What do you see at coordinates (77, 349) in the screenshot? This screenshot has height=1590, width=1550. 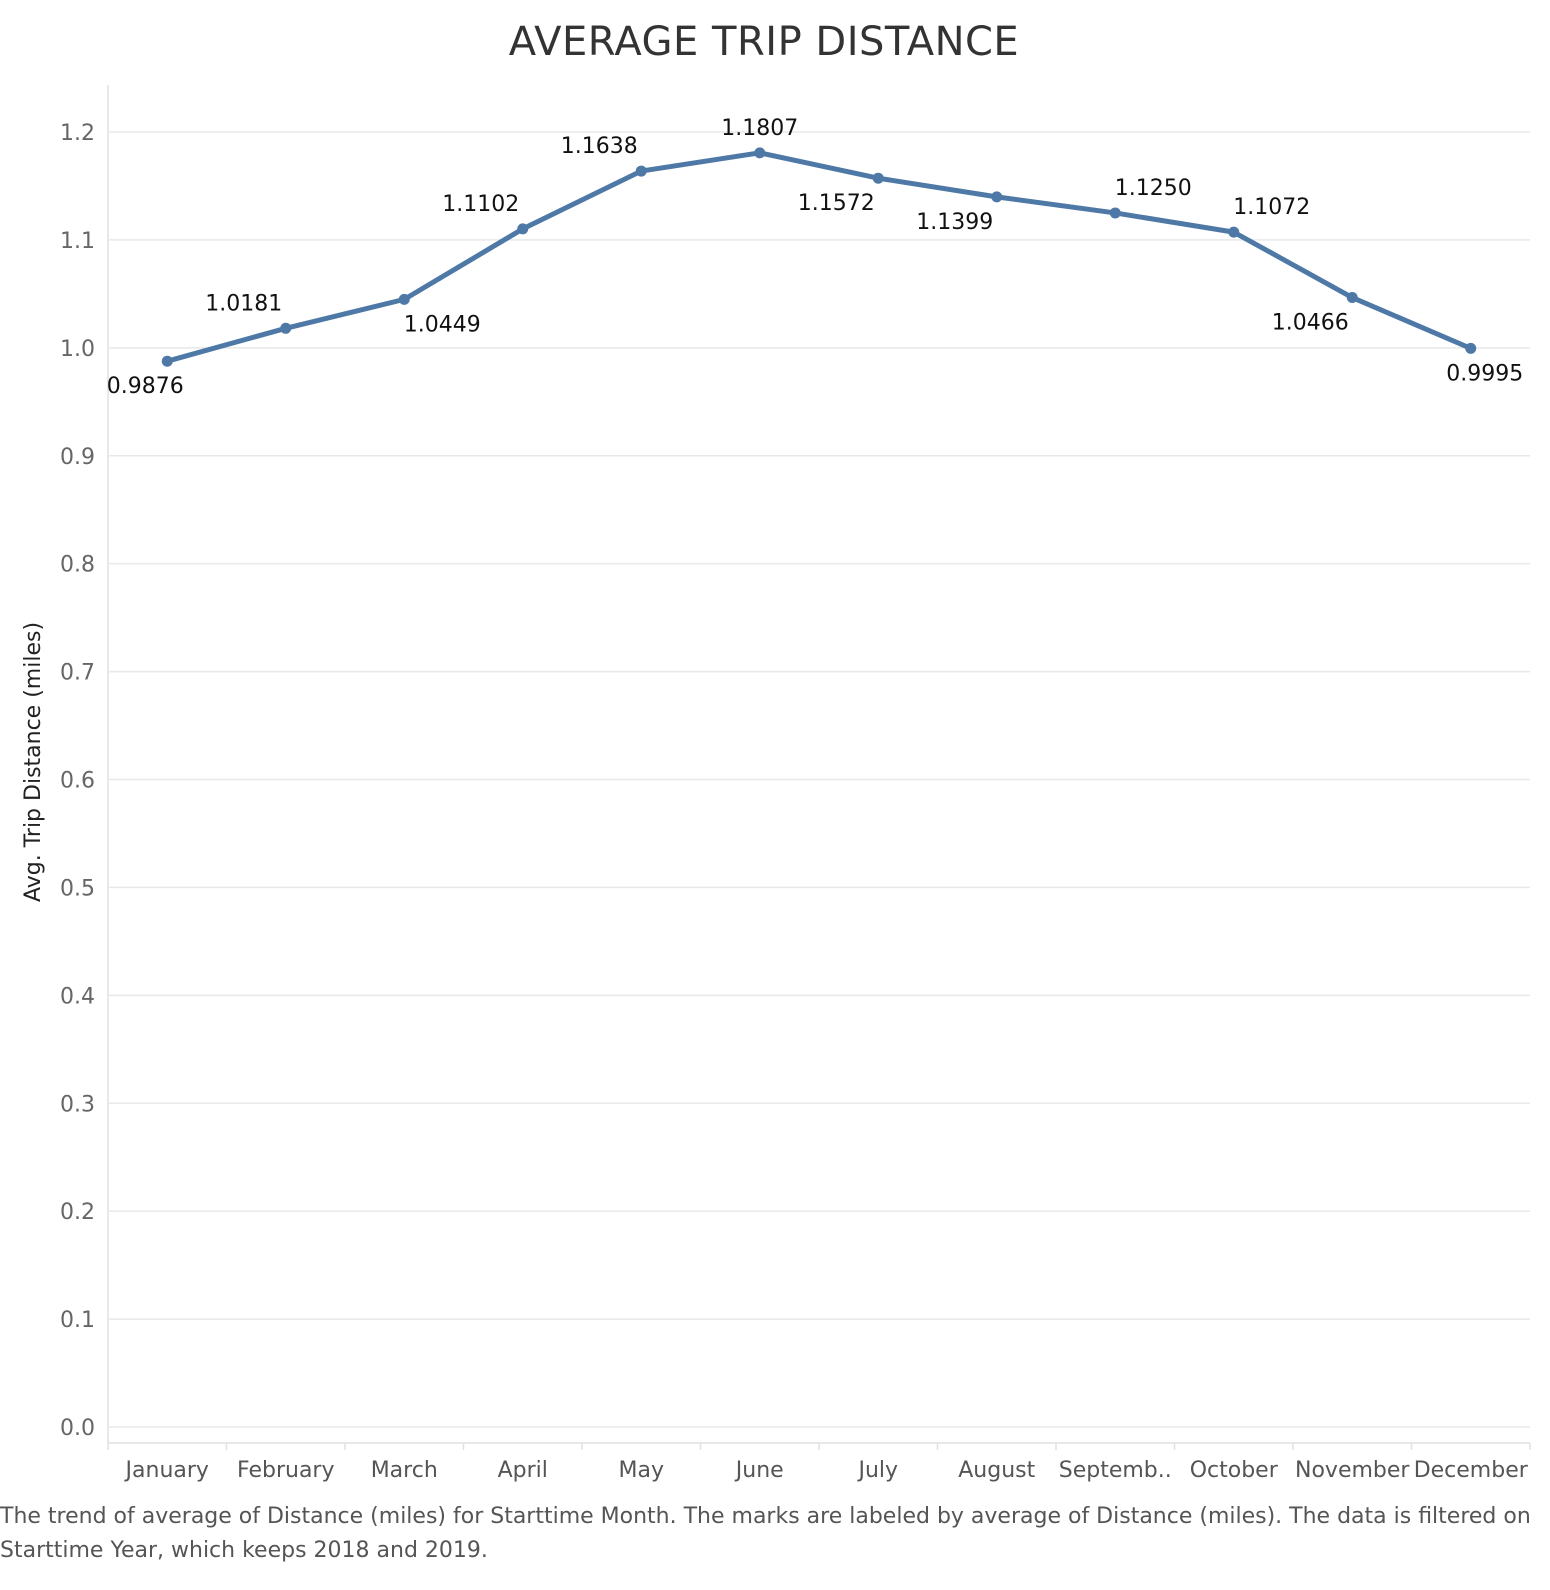 I see `y-tick-label: 1.0` at bounding box center [77, 349].